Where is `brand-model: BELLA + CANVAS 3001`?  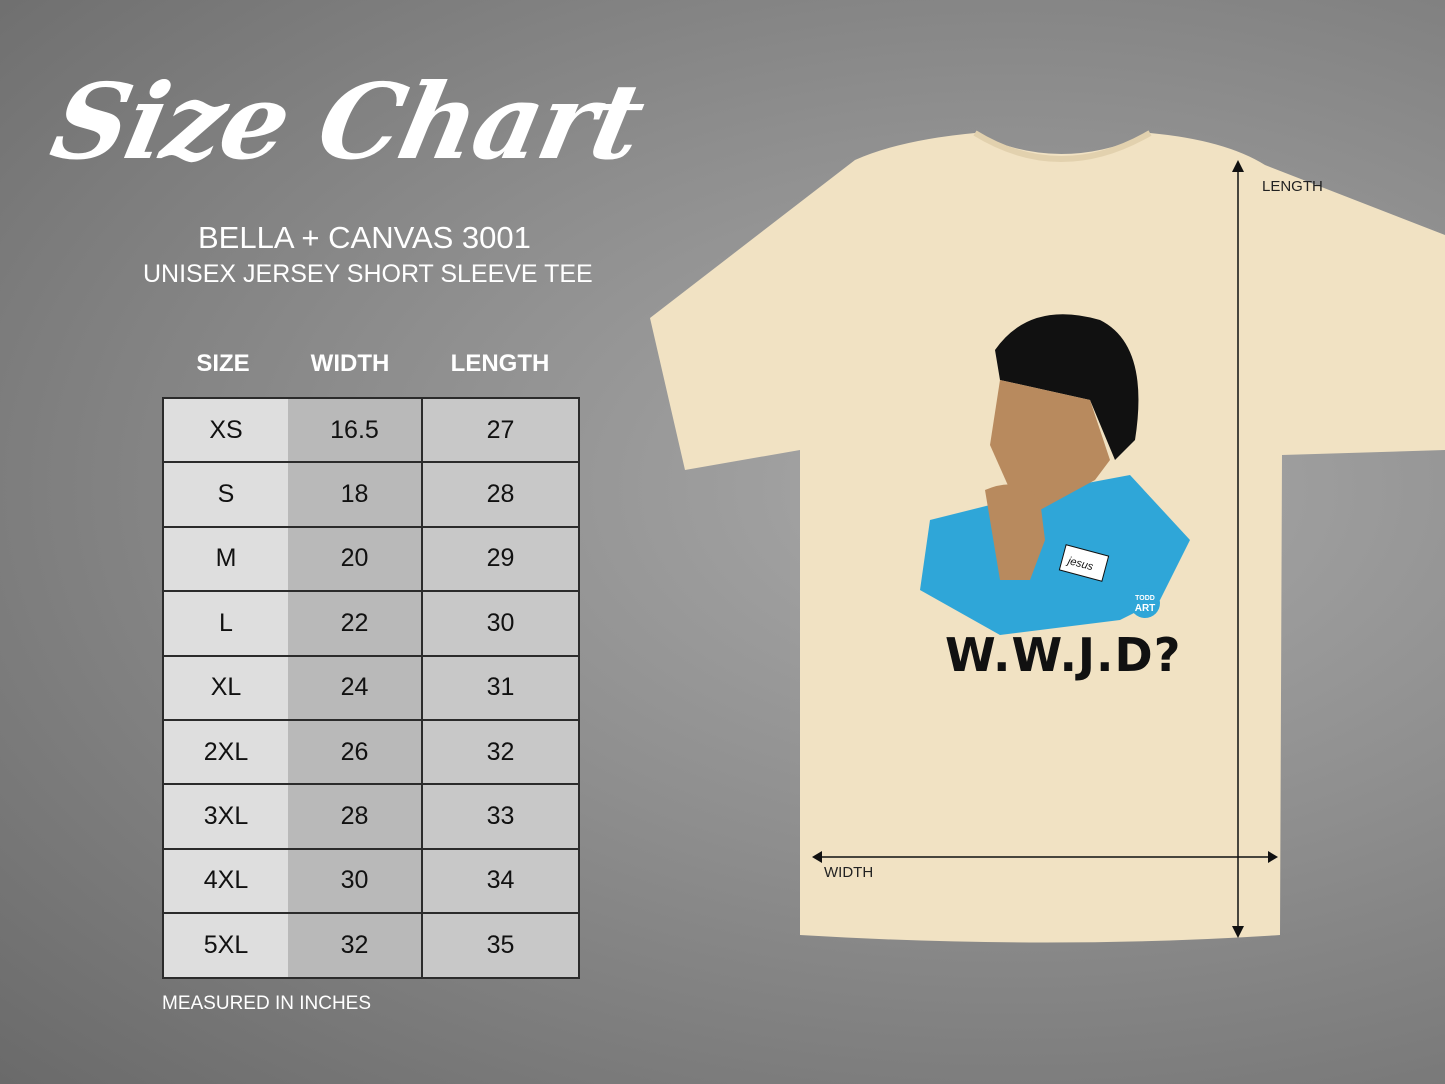
brand-model: BELLA + CANVAS 3001 is located at coordinates (364, 237).